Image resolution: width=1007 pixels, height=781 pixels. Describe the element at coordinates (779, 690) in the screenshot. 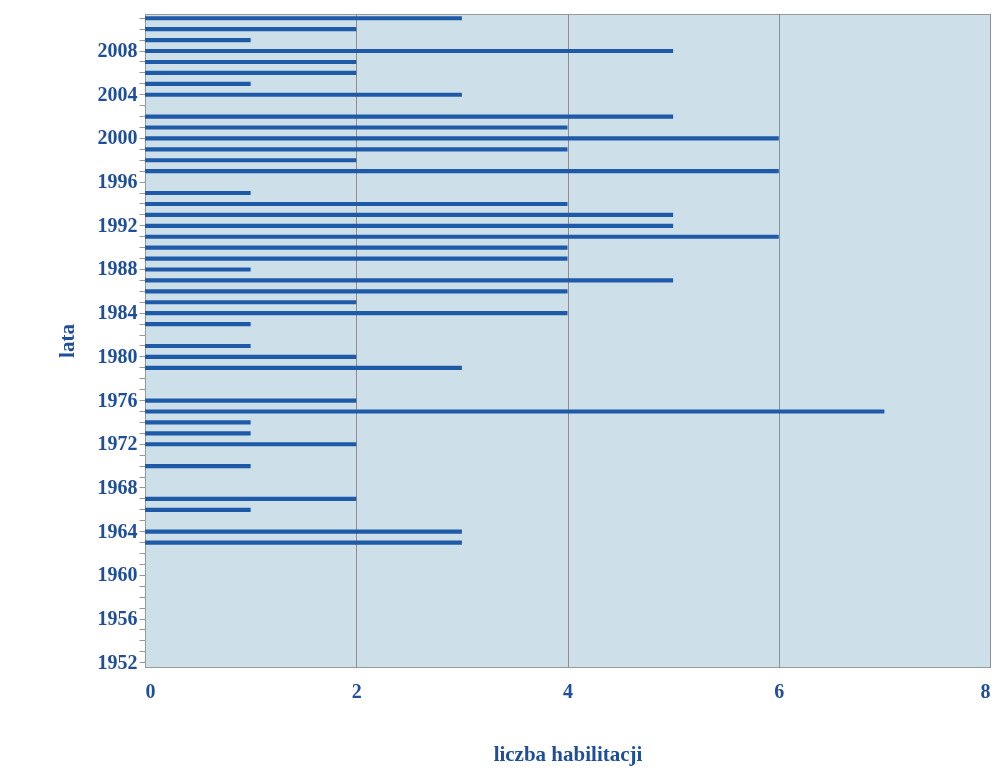

I see `x-tick-label: 6` at that location.